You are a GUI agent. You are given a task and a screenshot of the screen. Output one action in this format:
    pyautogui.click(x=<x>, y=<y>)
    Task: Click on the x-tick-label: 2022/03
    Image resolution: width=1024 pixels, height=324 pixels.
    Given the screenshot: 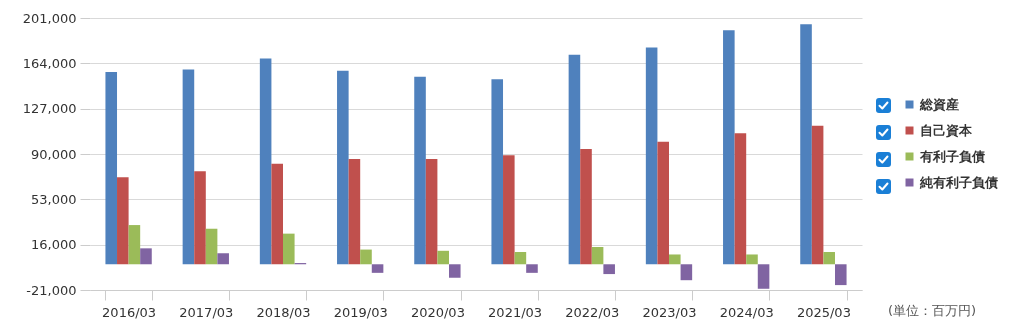 What is the action you would take?
    pyautogui.click(x=592, y=312)
    